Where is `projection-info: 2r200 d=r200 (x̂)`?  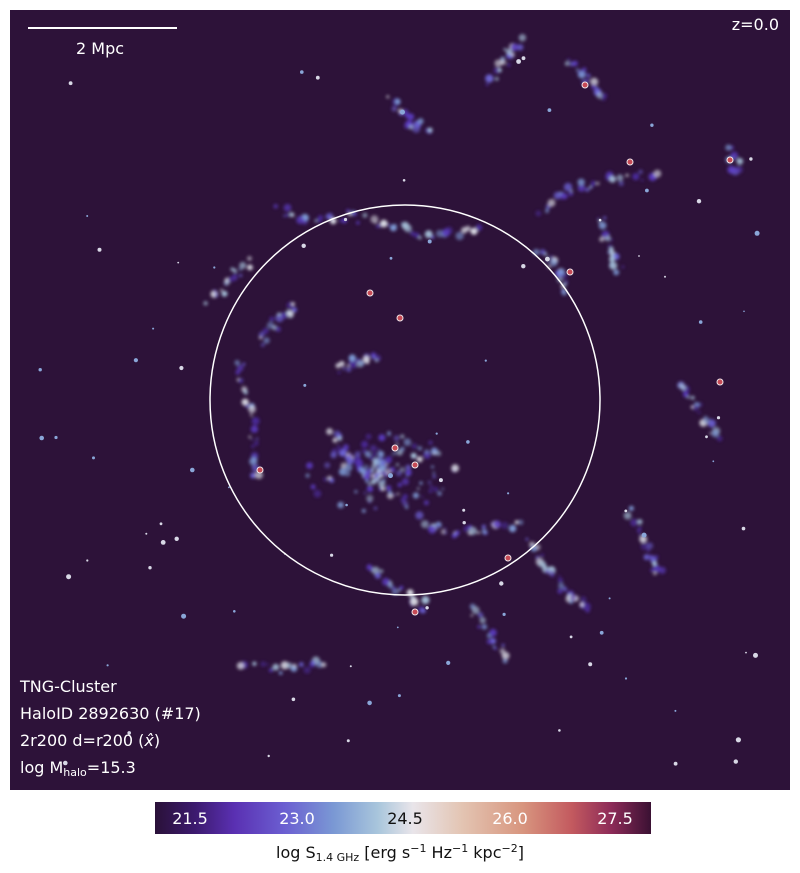 projection-info: 2r200 d=r200 (x̂) is located at coordinates (90, 740).